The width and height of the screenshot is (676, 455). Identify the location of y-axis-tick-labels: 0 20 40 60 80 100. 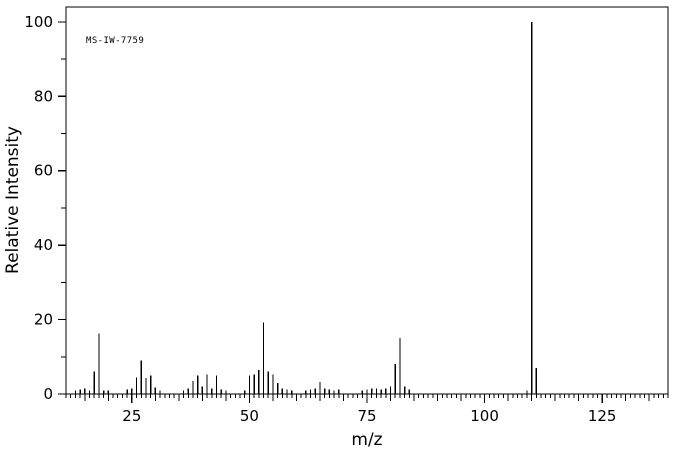
(38, 208).